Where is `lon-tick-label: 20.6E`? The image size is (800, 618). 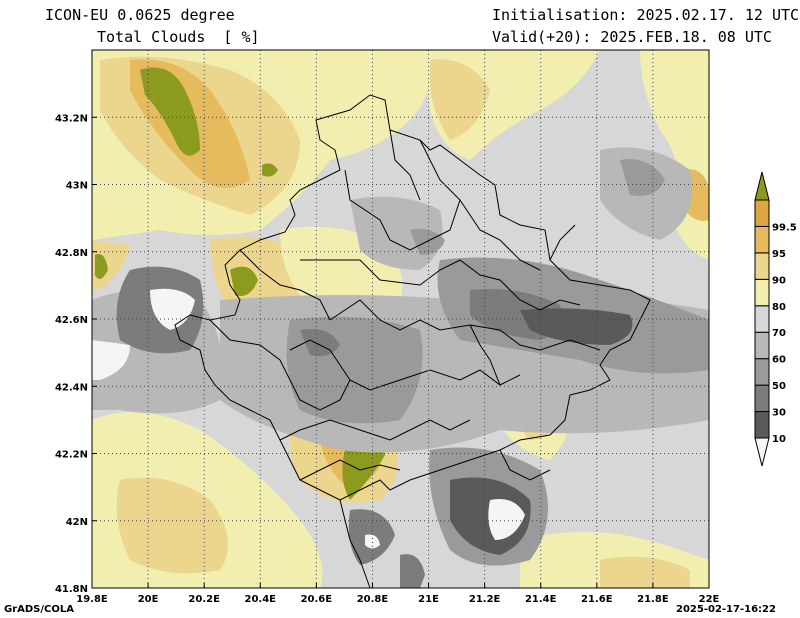 lon-tick-label: 20.6E is located at coordinates (317, 599).